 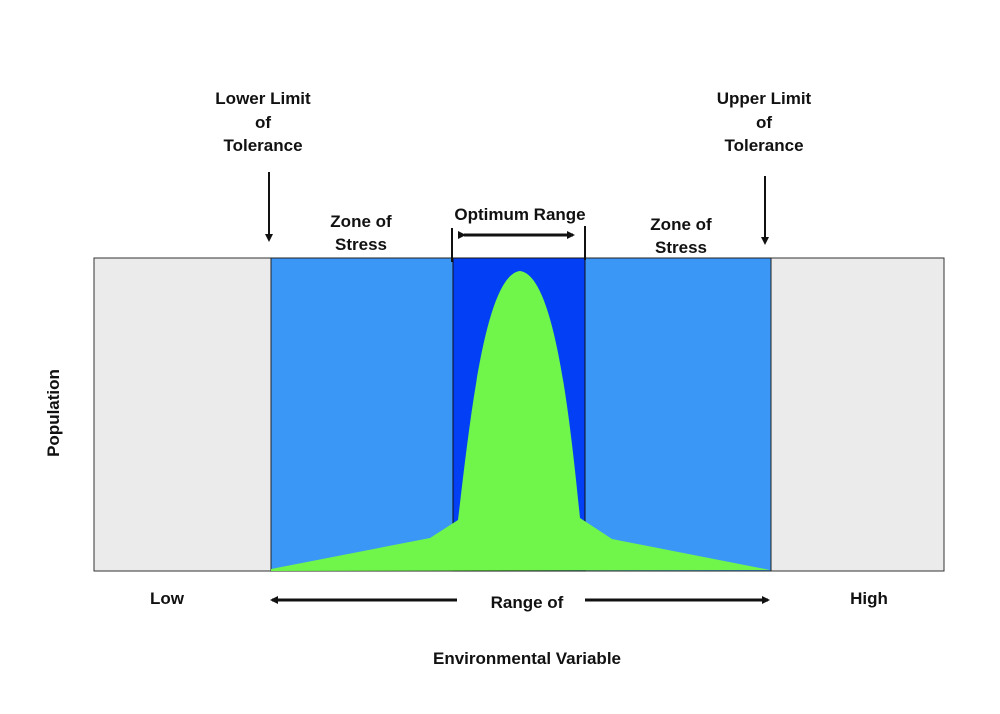 I want to click on upper-limit-label-3: Tolerance, so click(x=763, y=145).